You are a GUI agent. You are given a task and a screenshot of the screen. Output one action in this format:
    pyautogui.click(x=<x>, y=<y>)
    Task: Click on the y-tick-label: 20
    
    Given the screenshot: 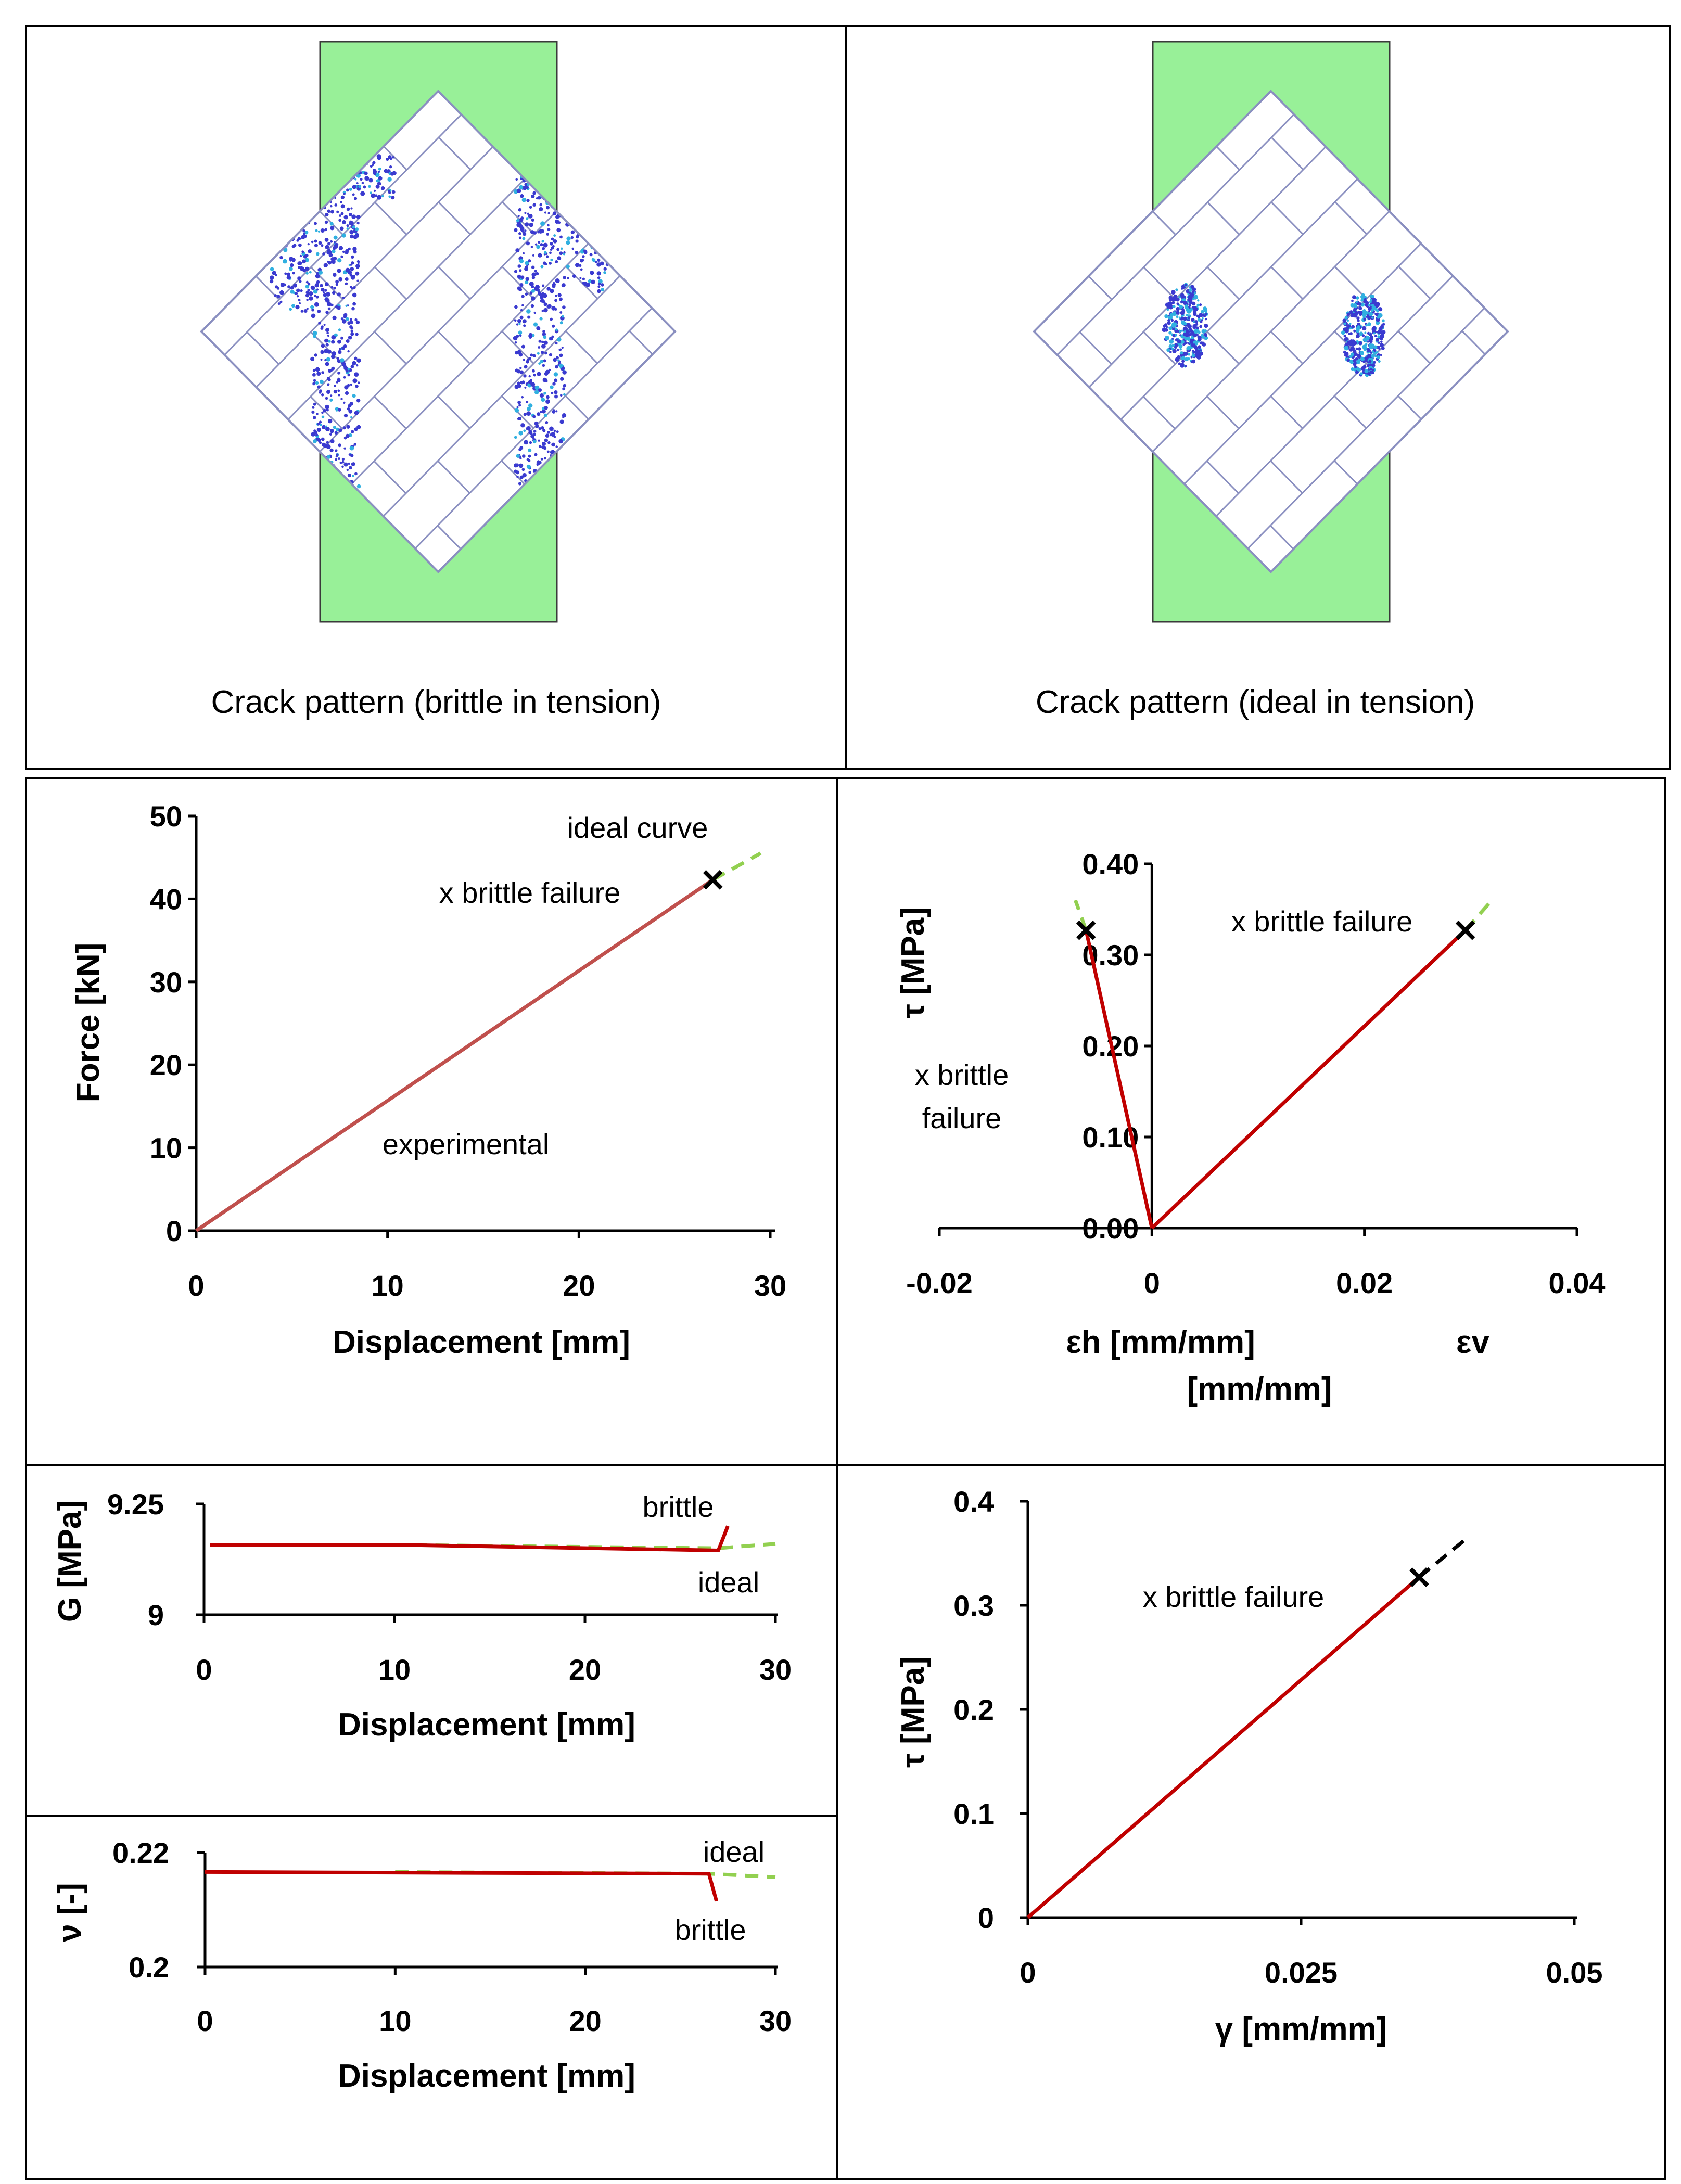 What is the action you would take?
    pyautogui.click(x=166, y=1065)
    